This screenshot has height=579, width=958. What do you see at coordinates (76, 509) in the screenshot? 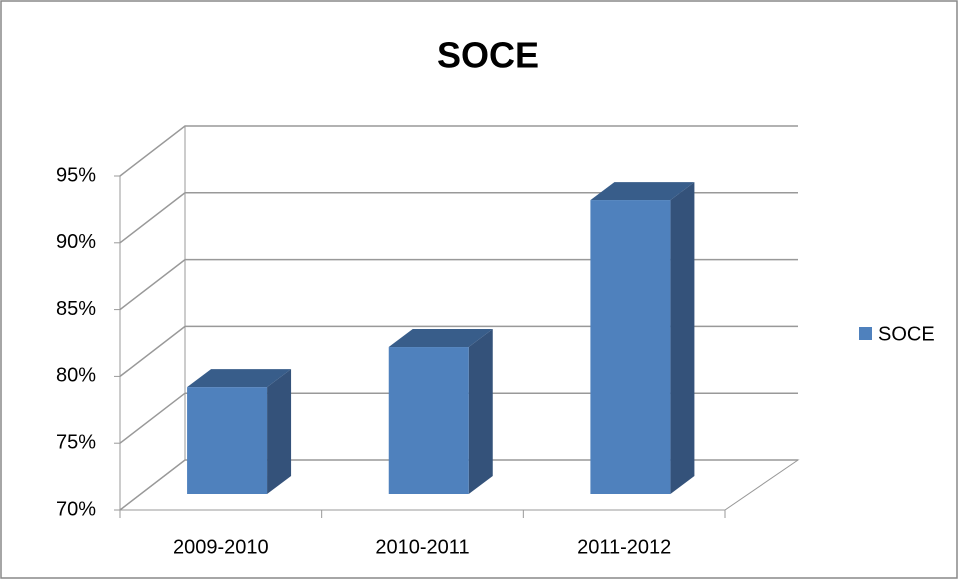
I see `y-tick-label: 70%` at bounding box center [76, 509].